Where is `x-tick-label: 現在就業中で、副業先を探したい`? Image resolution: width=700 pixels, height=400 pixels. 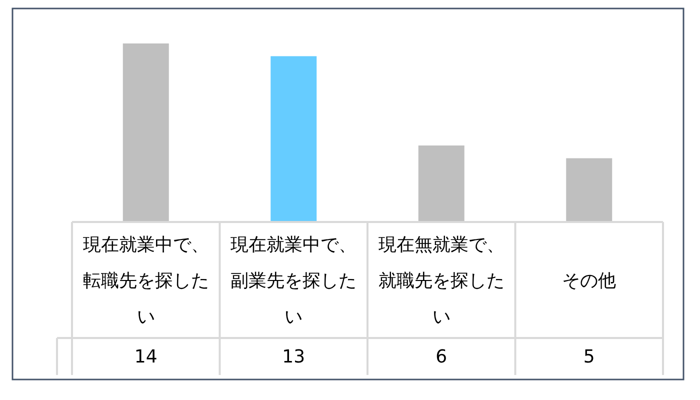
x-tick-label: 現在就業中で、副業先を探したい is located at coordinates (293, 281).